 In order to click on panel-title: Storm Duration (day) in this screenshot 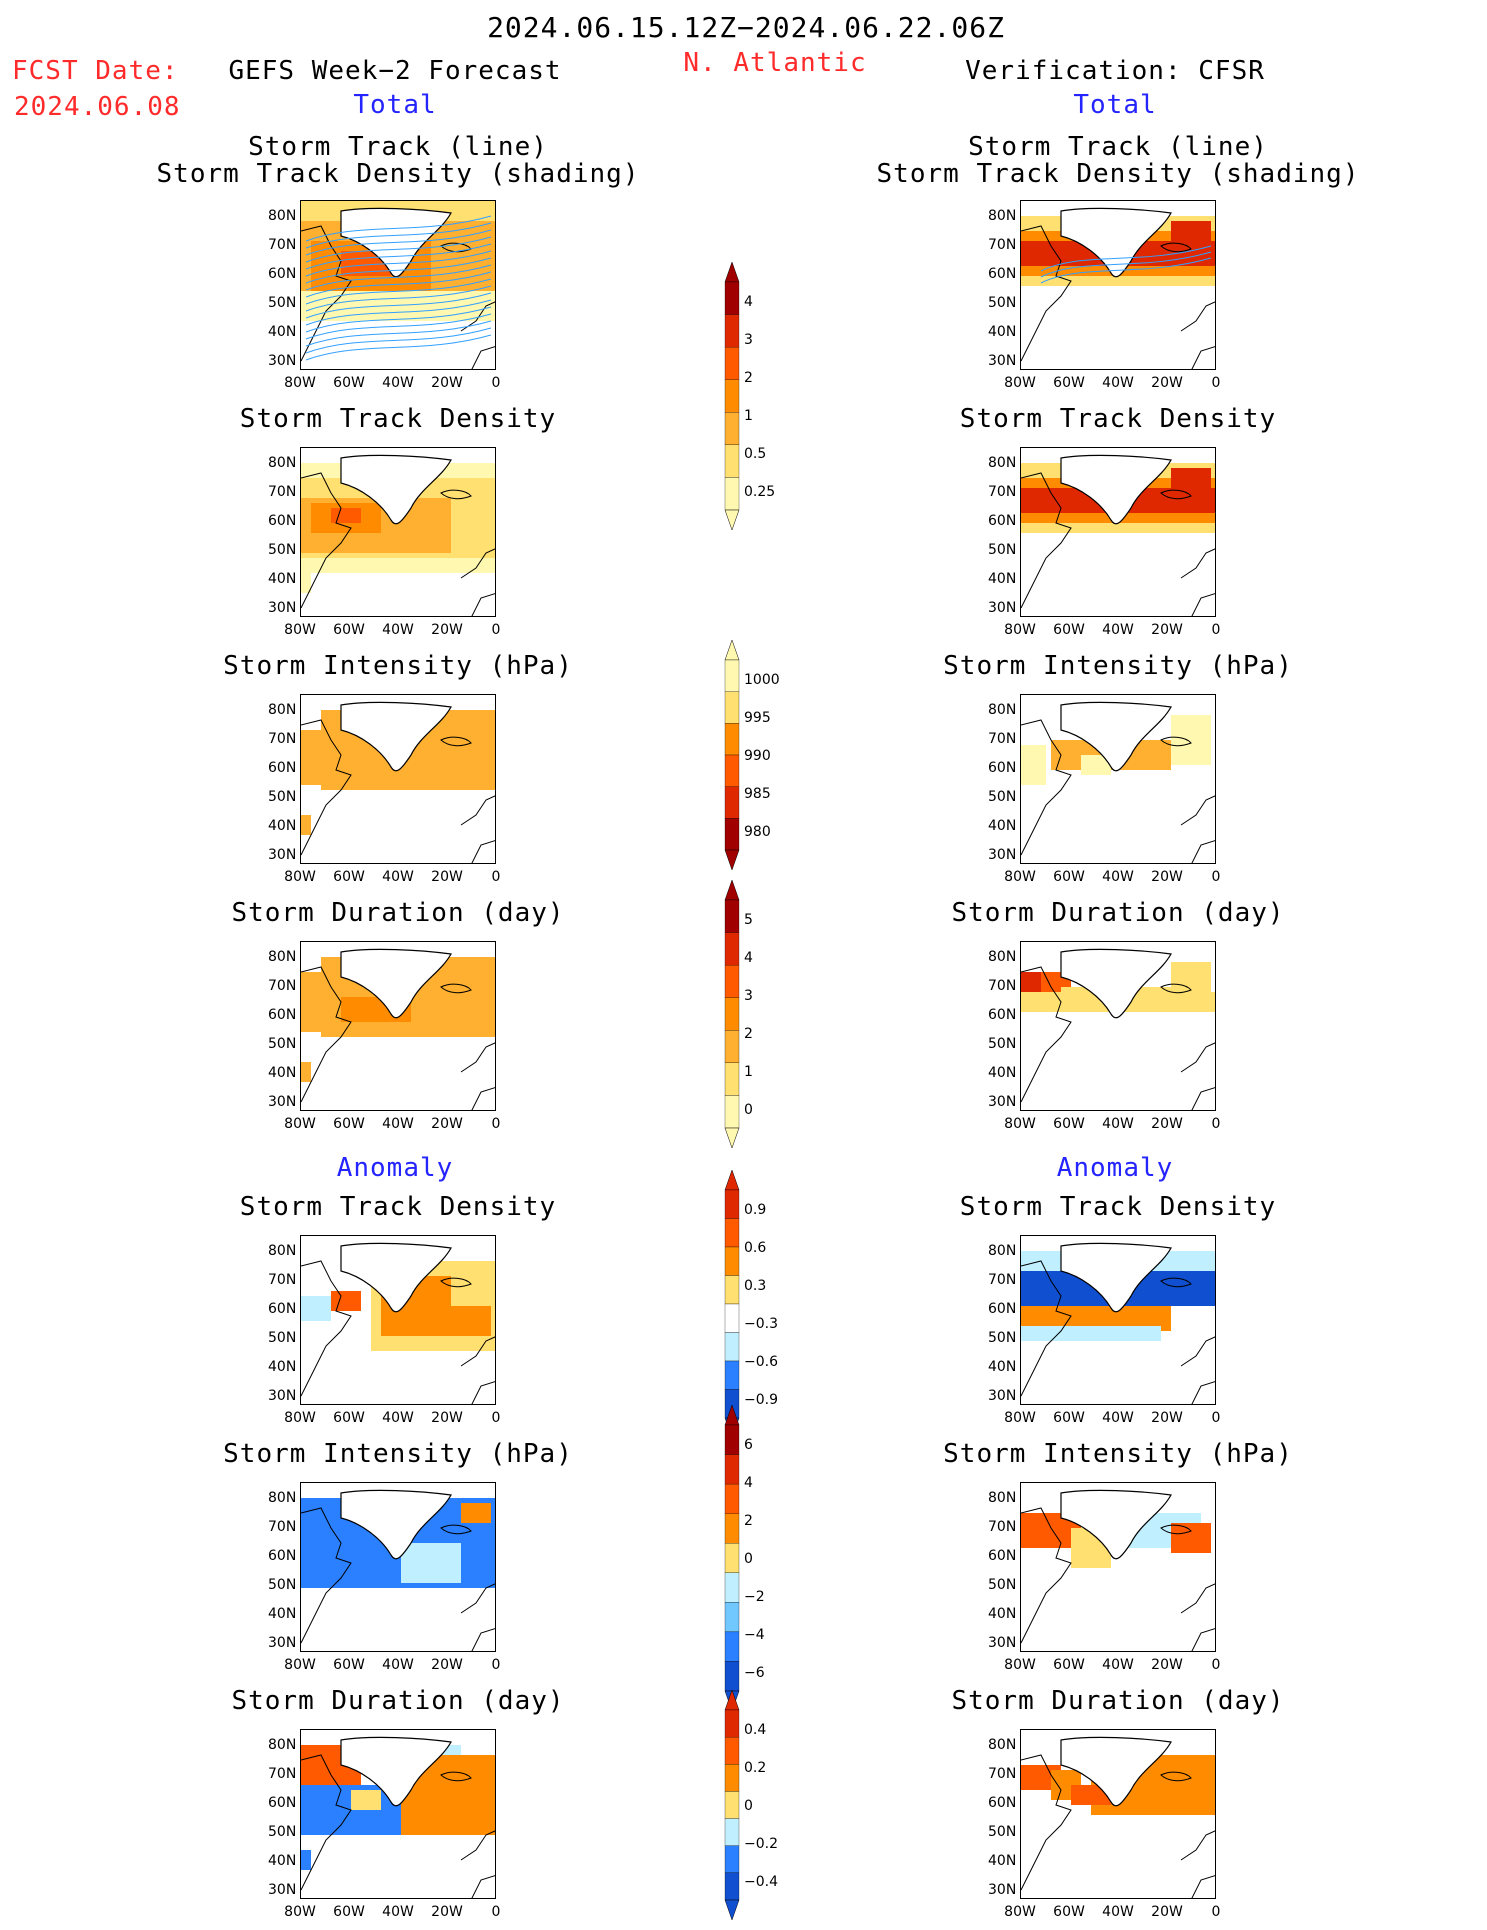, I will do `click(398, 913)`.